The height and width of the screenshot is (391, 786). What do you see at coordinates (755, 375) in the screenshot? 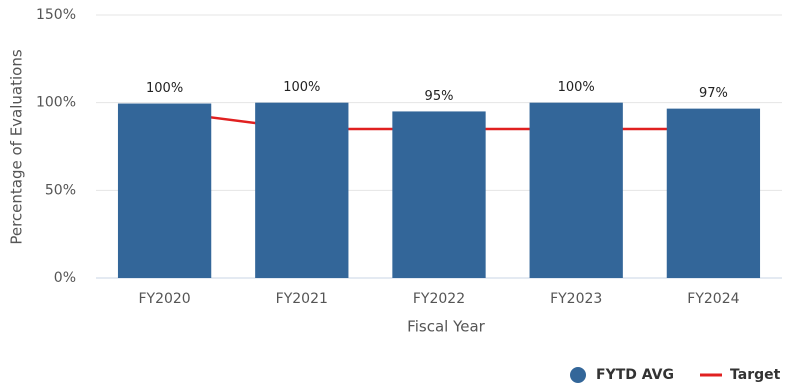
I see `legend-label: Target` at bounding box center [755, 375].